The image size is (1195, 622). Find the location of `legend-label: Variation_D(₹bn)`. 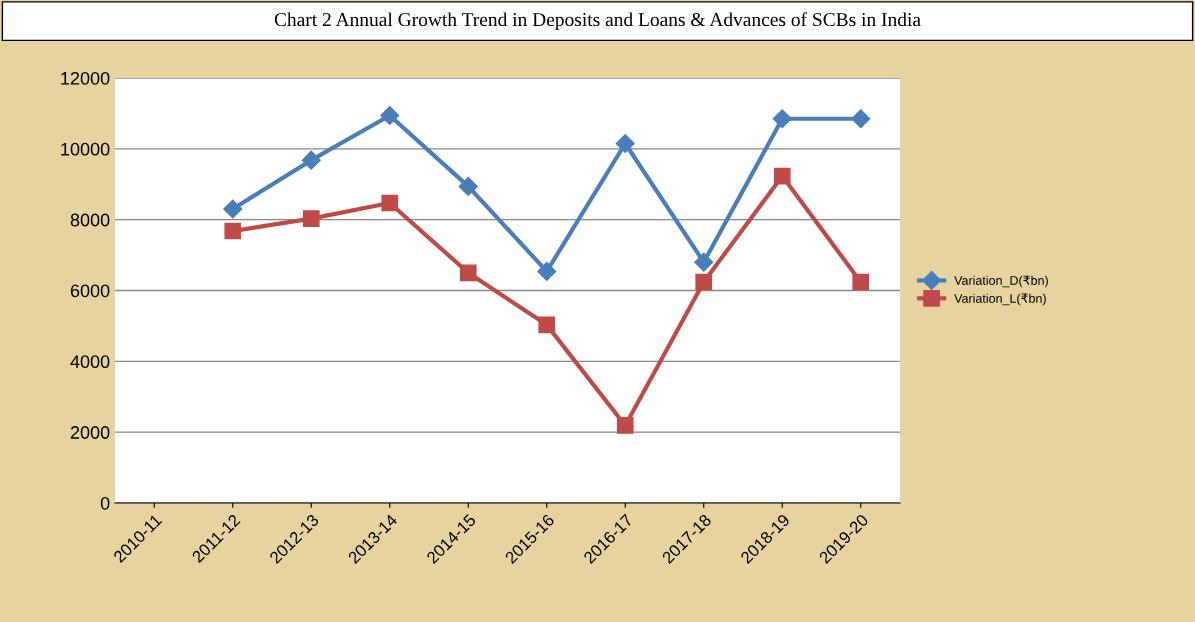

legend-label: Variation_D(₹bn) is located at coordinates (1001, 281).